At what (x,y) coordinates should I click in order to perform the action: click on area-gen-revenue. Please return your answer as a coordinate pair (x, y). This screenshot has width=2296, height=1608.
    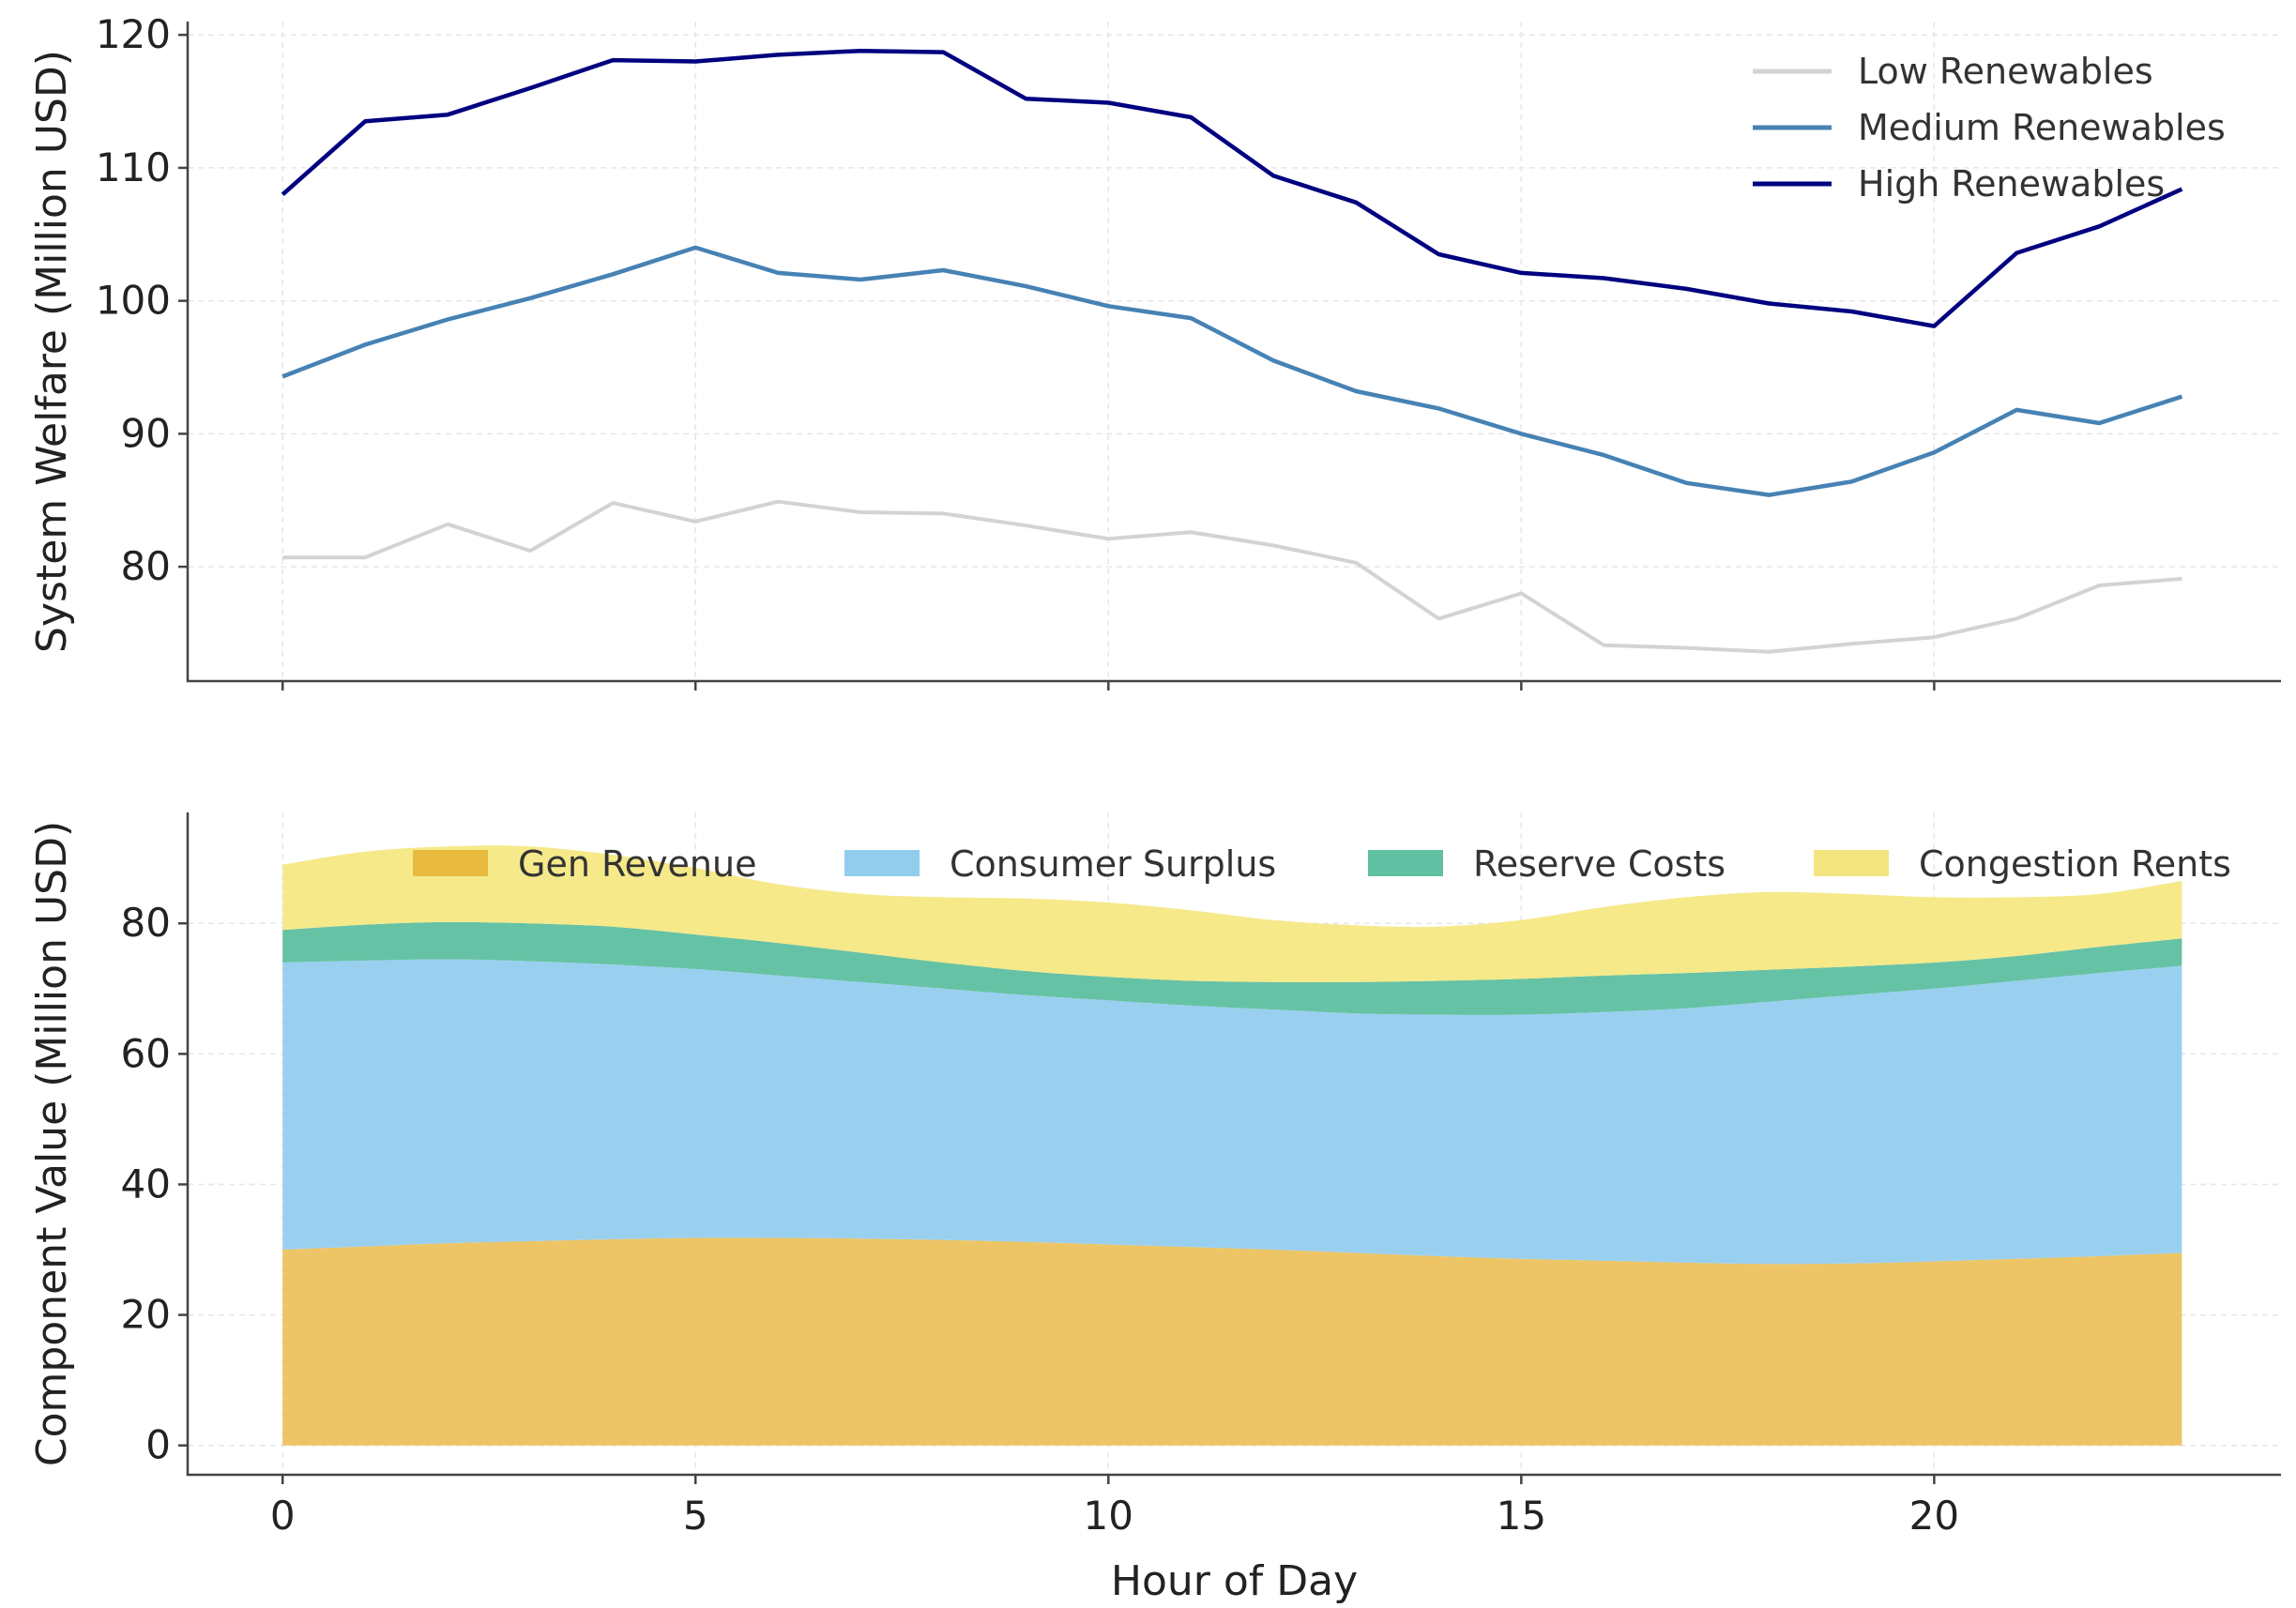
    Looking at the image, I should click on (1232, 1341).